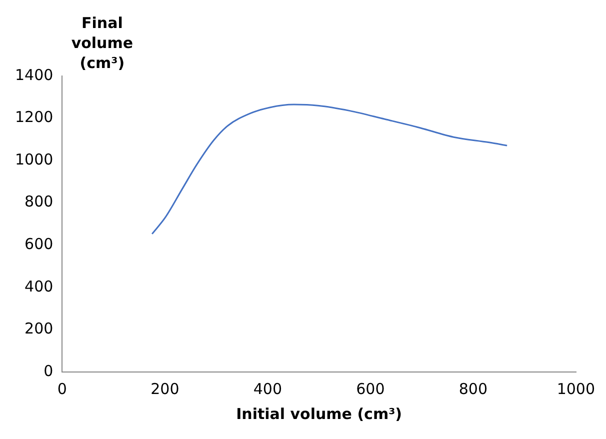 This screenshot has width=606, height=439. Describe the element at coordinates (39, 244) in the screenshot. I see `y-tick-label: 600` at that location.